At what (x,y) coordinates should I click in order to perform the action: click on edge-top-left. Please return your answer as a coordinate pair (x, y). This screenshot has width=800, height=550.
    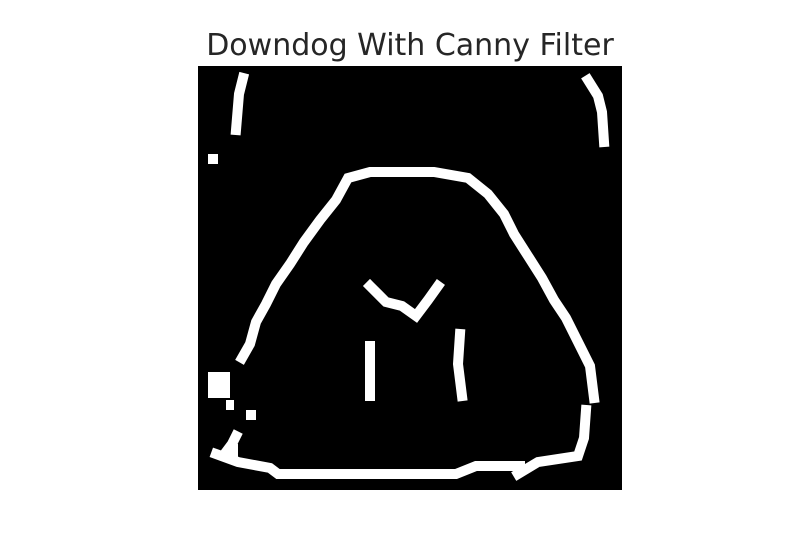
    Looking at the image, I should click on (240, 103).